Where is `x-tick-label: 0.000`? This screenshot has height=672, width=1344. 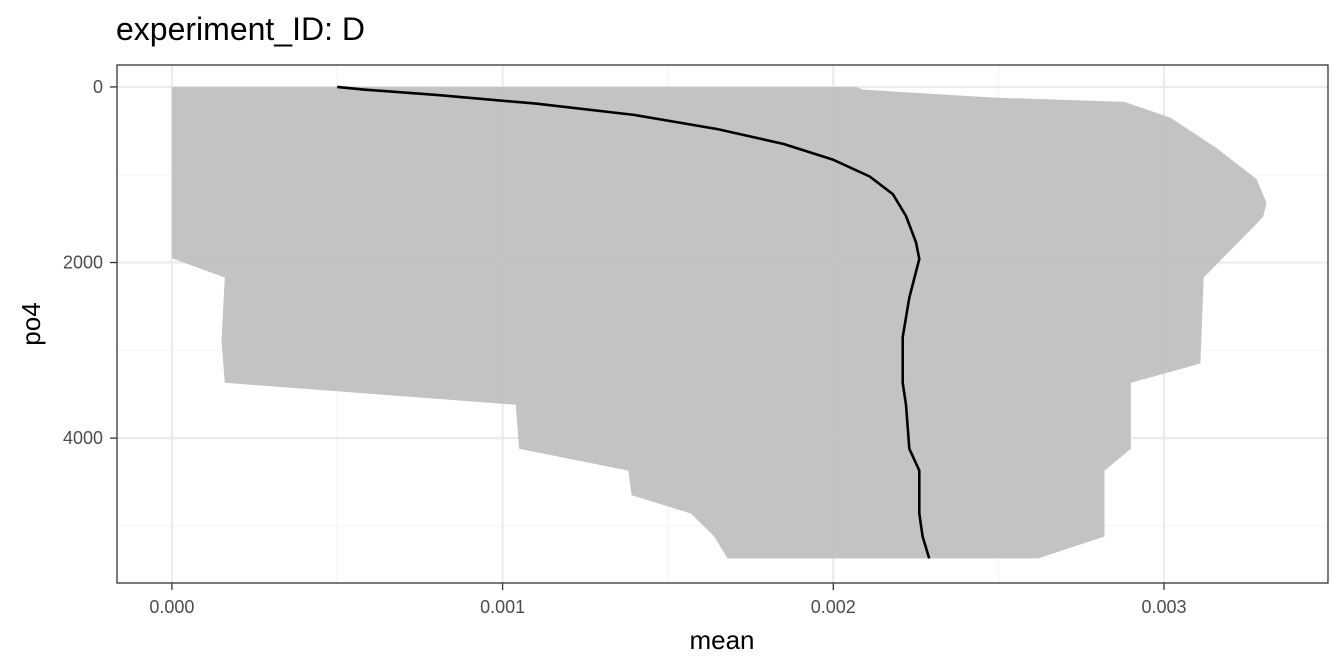 x-tick-label: 0.000 is located at coordinates (171, 607).